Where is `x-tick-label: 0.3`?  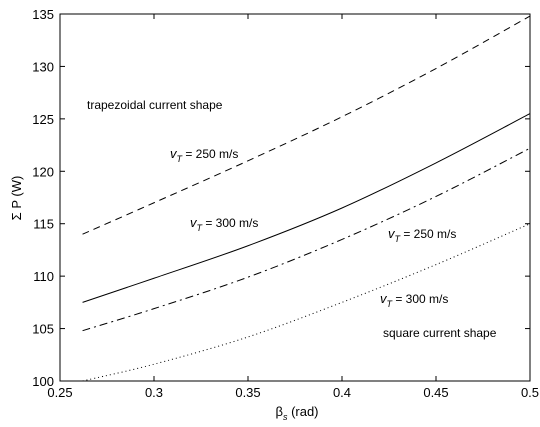
x-tick-label: 0.3 is located at coordinates (154, 392).